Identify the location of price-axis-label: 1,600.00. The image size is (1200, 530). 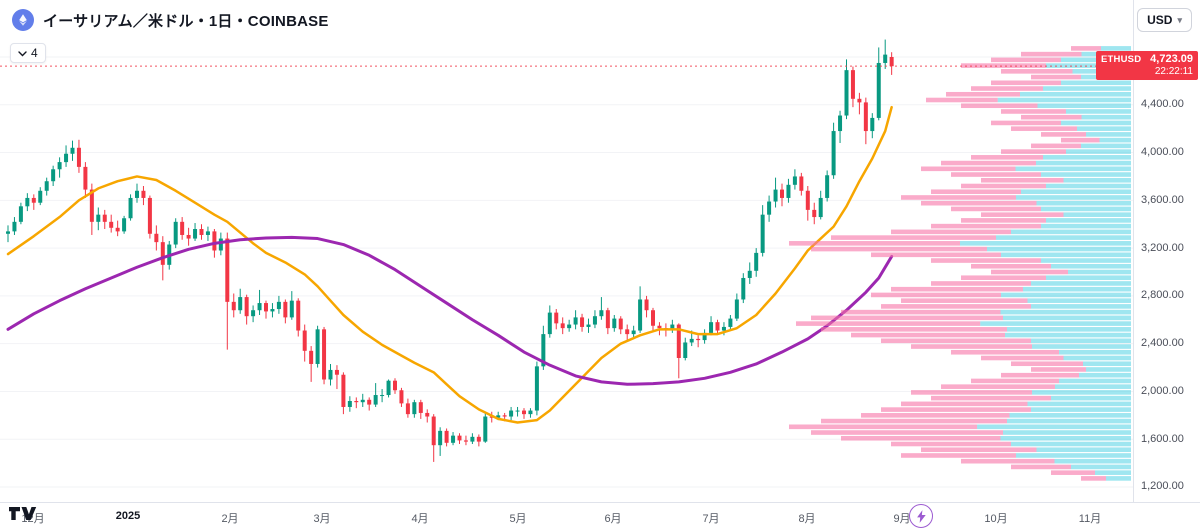
(1162, 438).